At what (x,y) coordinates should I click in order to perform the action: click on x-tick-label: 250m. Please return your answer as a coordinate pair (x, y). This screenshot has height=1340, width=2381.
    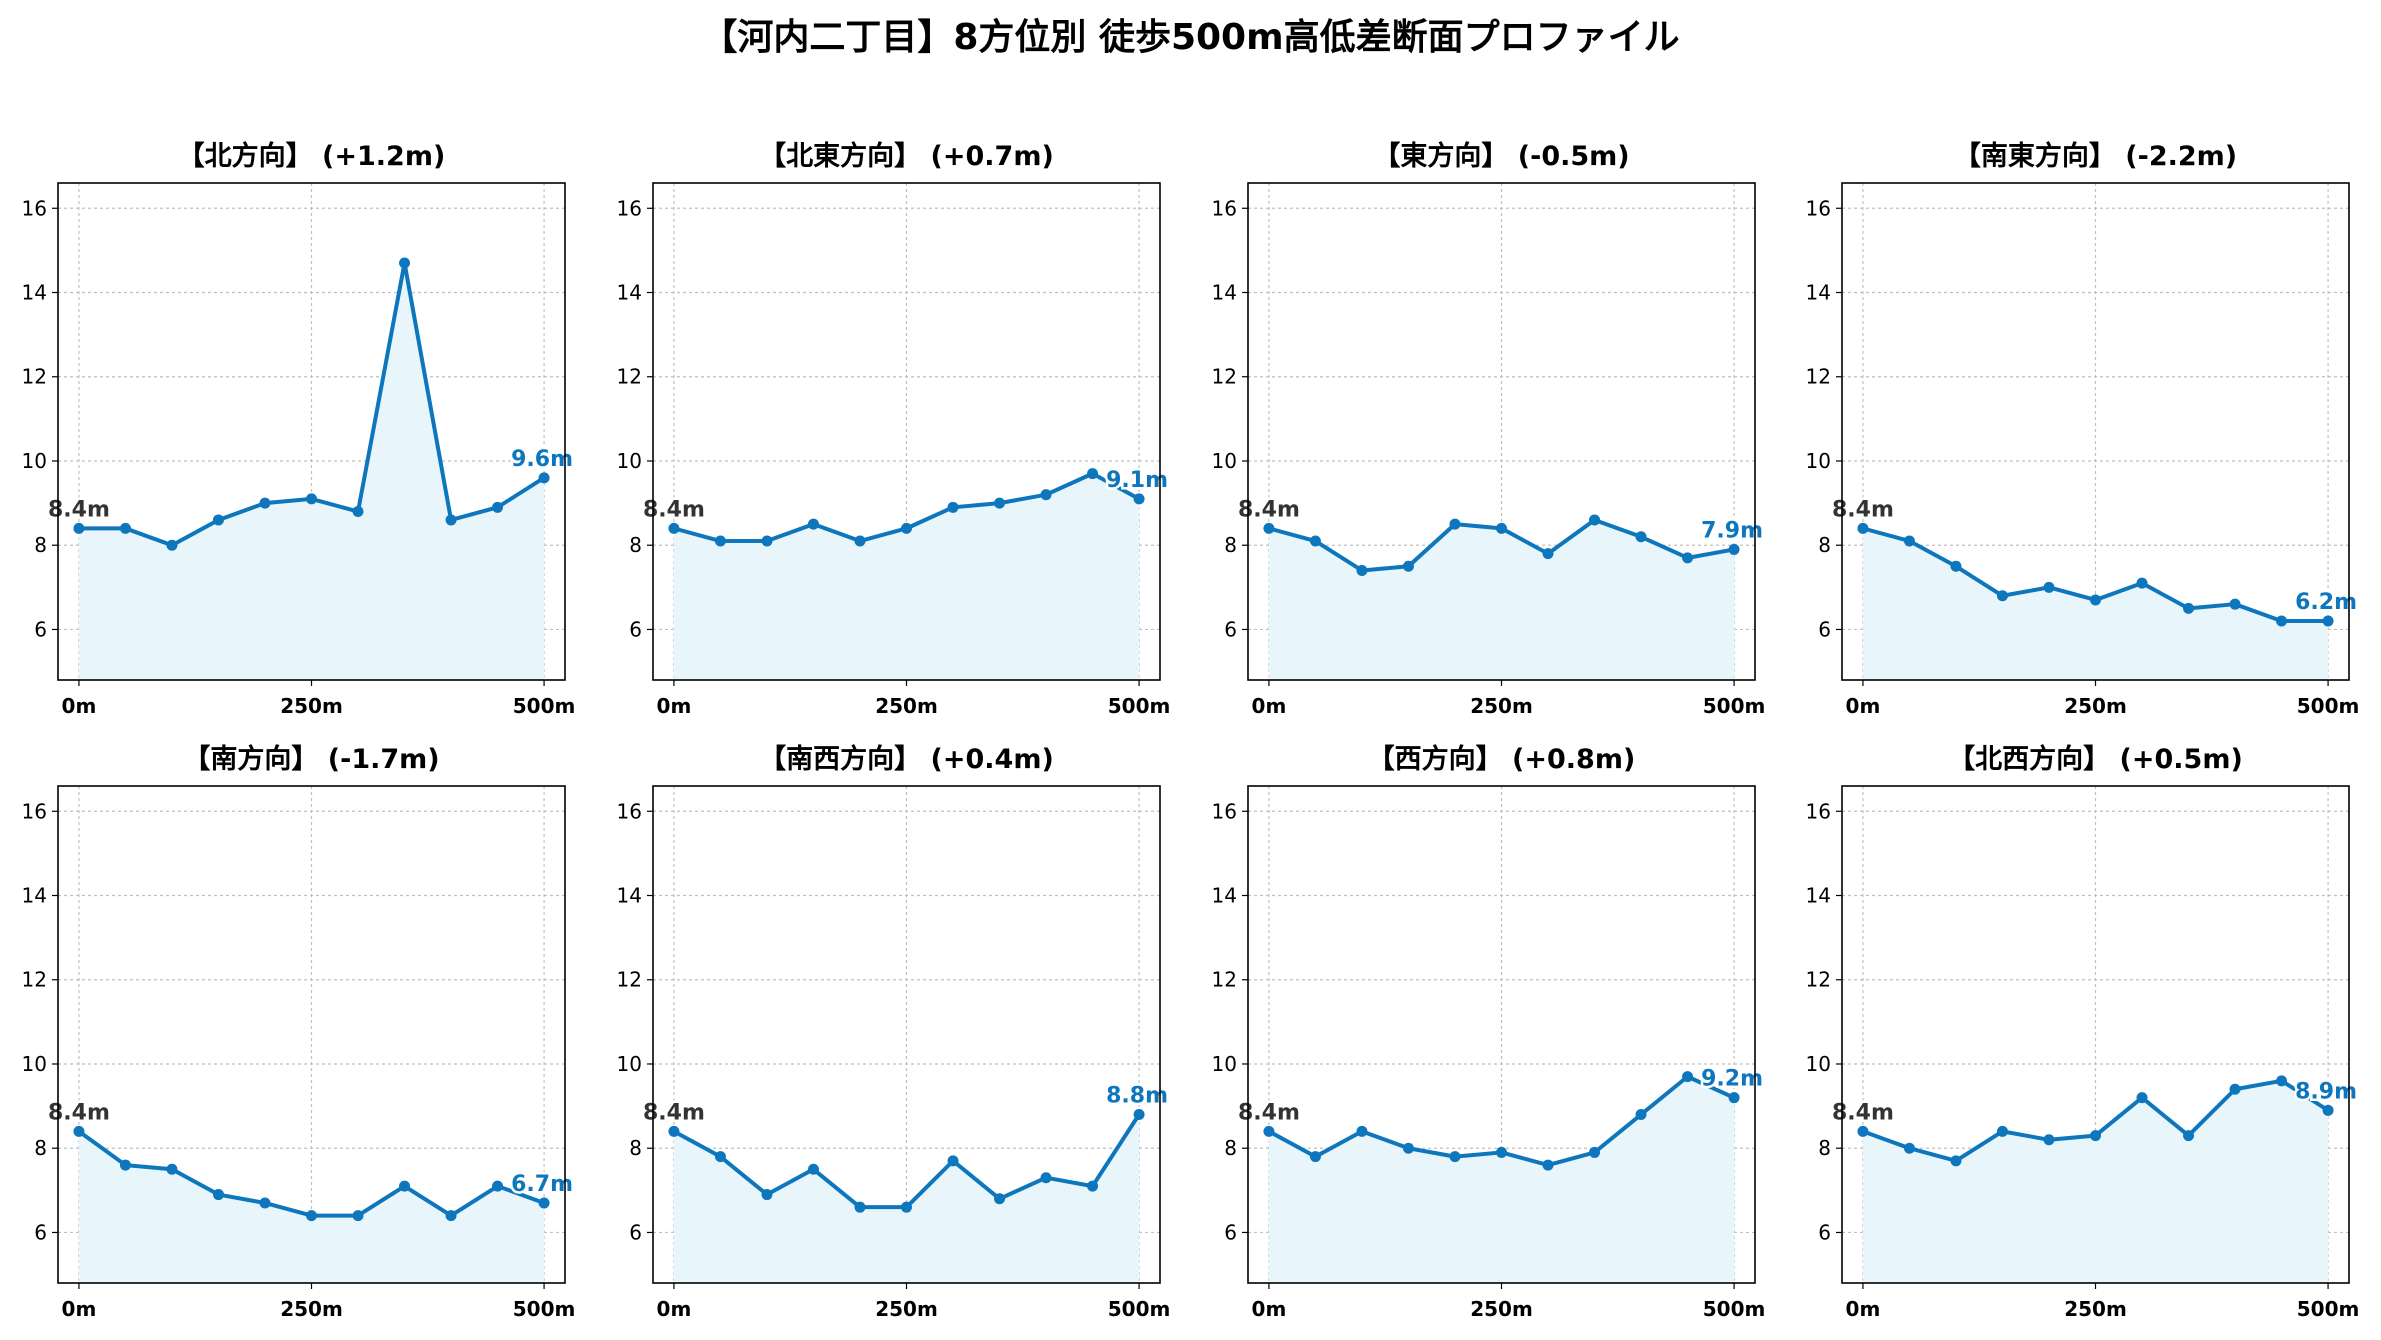
    Looking at the image, I should click on (2095, 706).